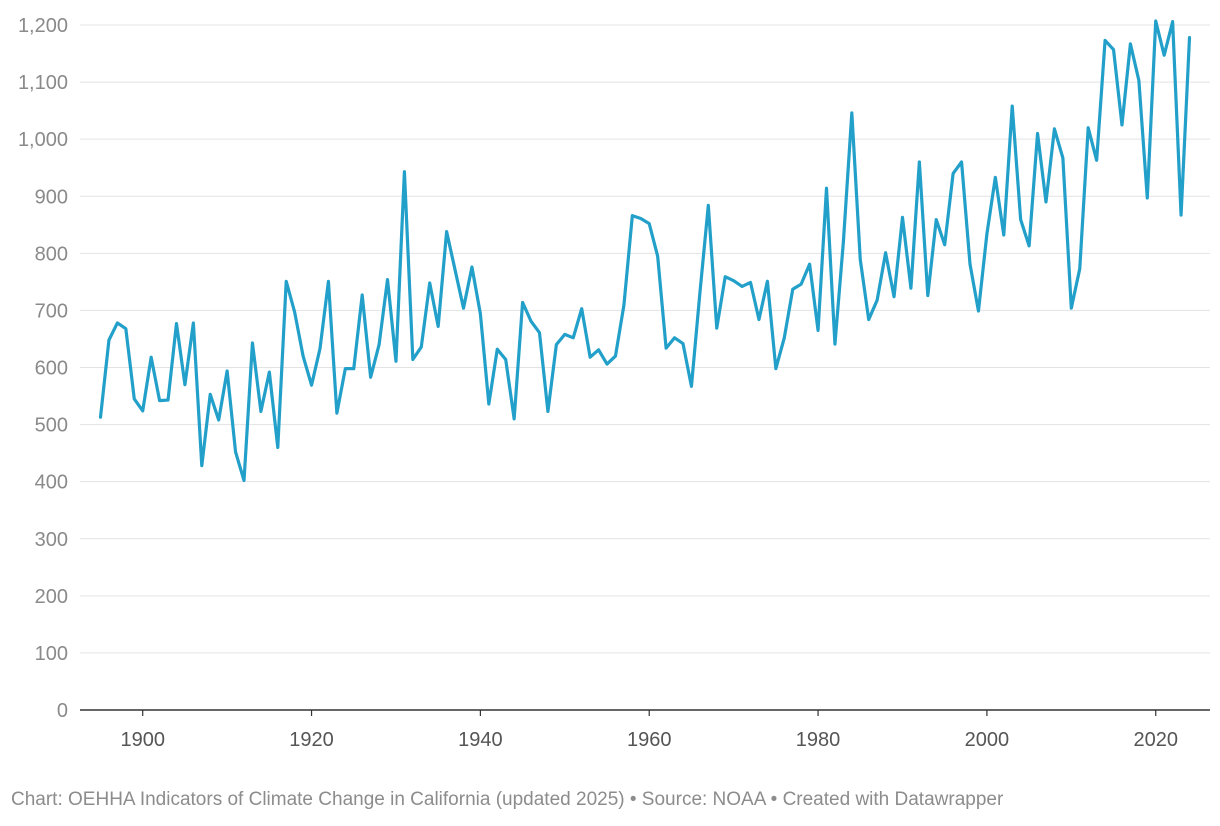 The image size is (1220, 826). I want to click on y-tick-label: 100, so click(51, 654).